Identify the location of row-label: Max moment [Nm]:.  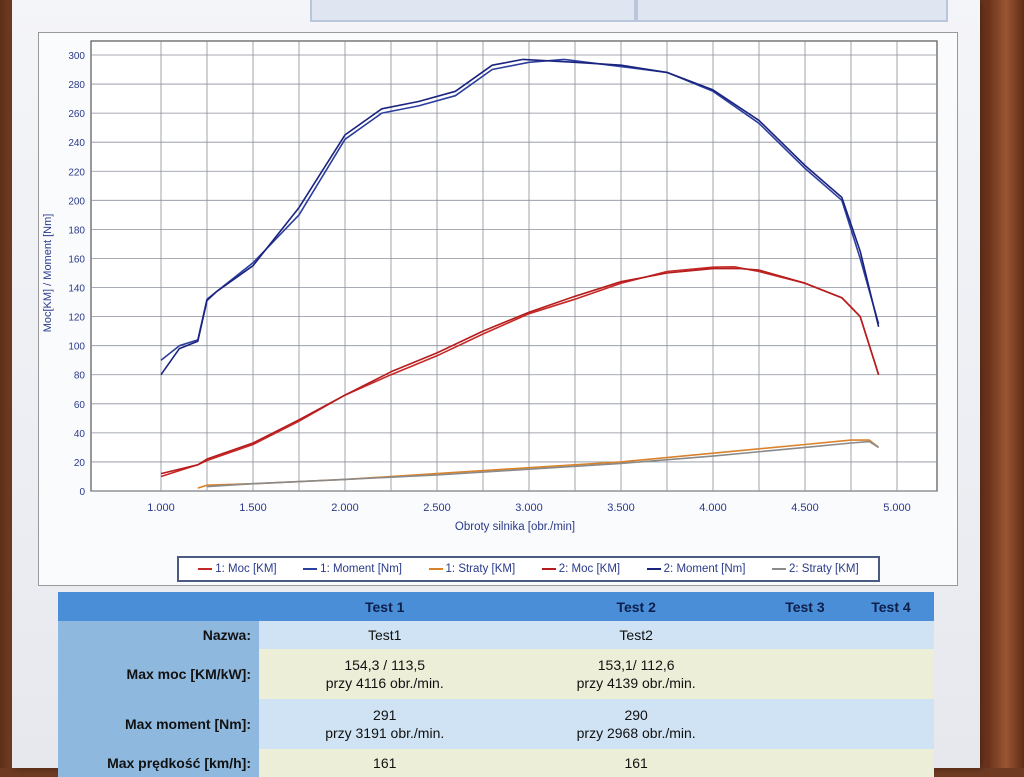
(158, 724).